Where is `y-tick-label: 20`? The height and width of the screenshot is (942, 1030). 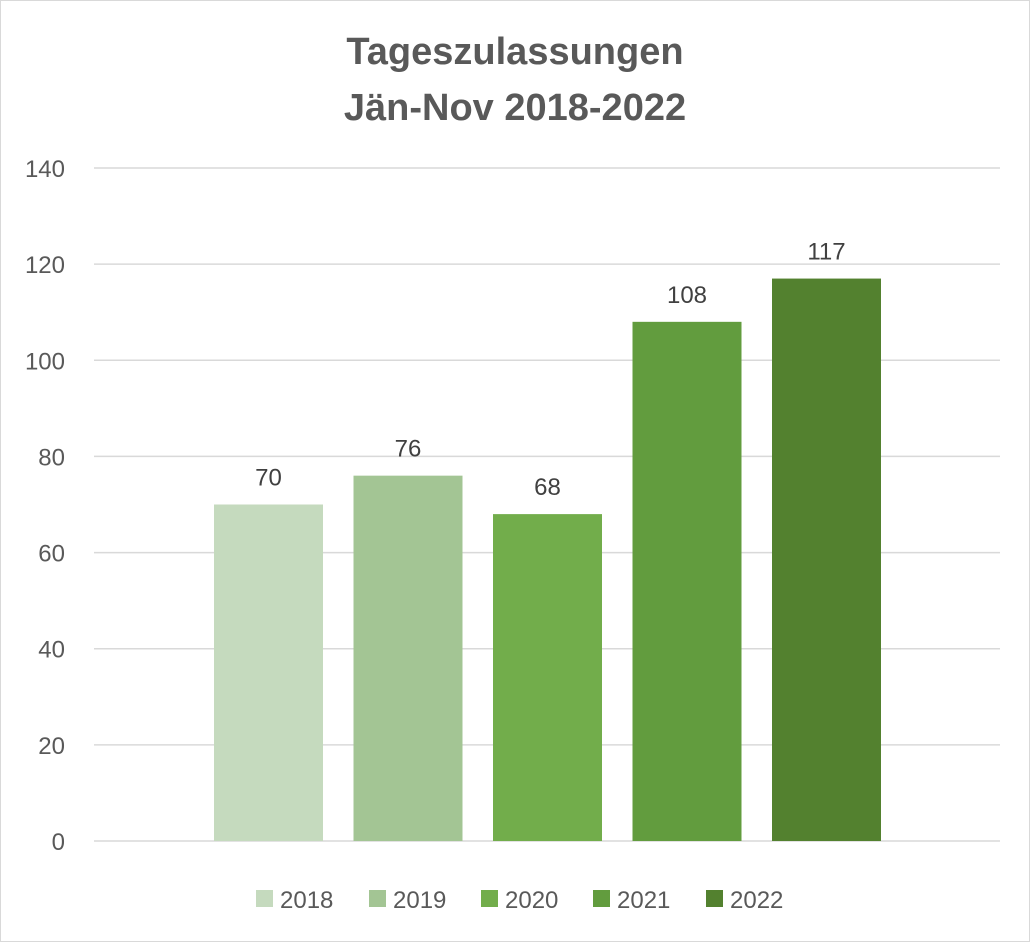 y-tick-label: 20 is located at coordinates (51, 746).